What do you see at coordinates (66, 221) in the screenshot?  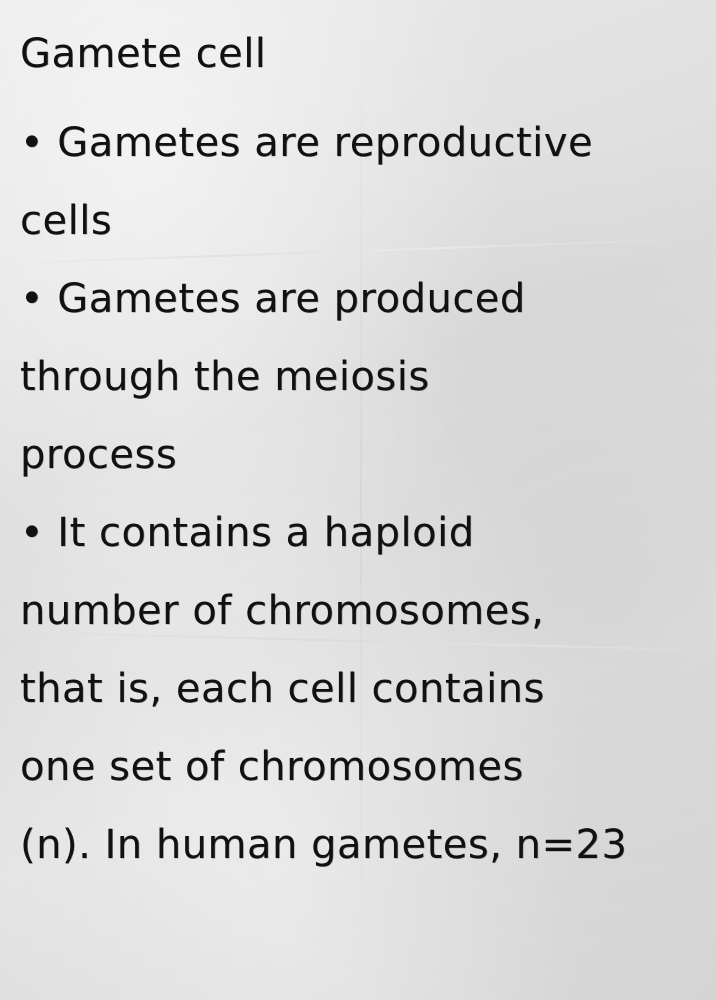 I see `note-line: cells` at bounding box center [66, 221].